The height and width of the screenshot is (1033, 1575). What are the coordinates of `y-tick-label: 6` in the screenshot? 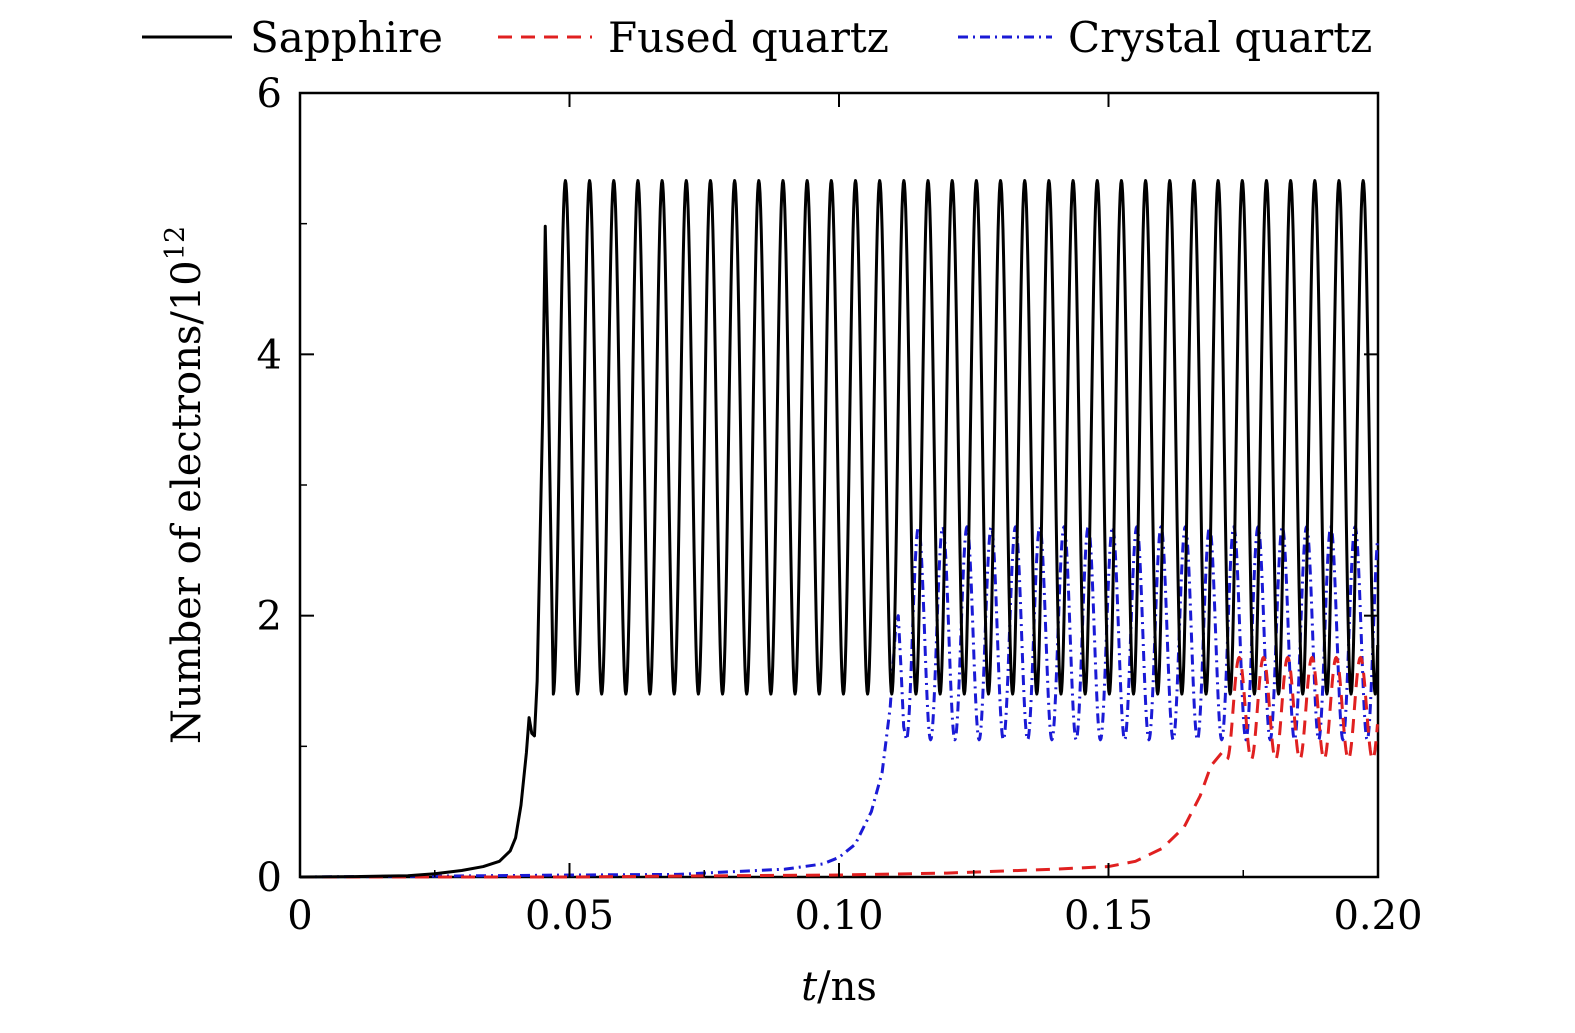 It's located at (269, 94).